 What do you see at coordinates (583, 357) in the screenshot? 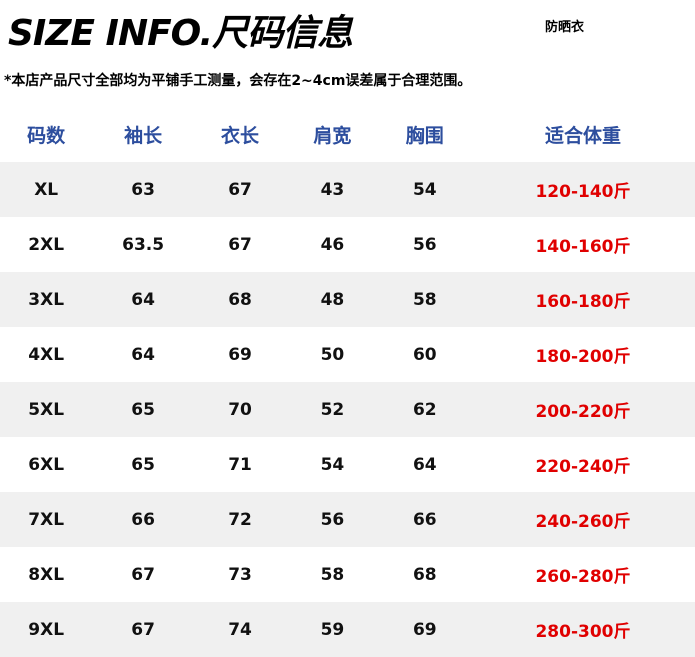
I see `table-cell: 180-200斤` at bounding box center [583, 357].